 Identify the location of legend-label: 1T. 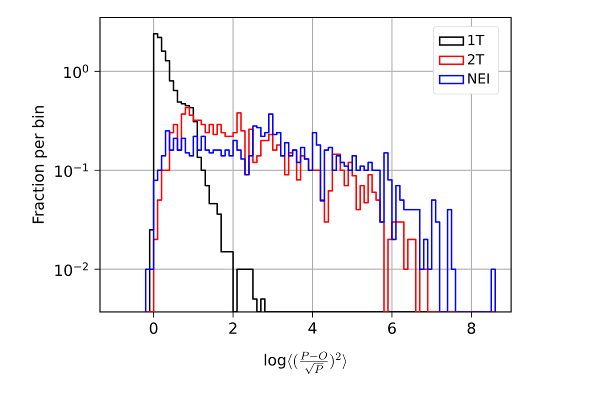
(476, 40).